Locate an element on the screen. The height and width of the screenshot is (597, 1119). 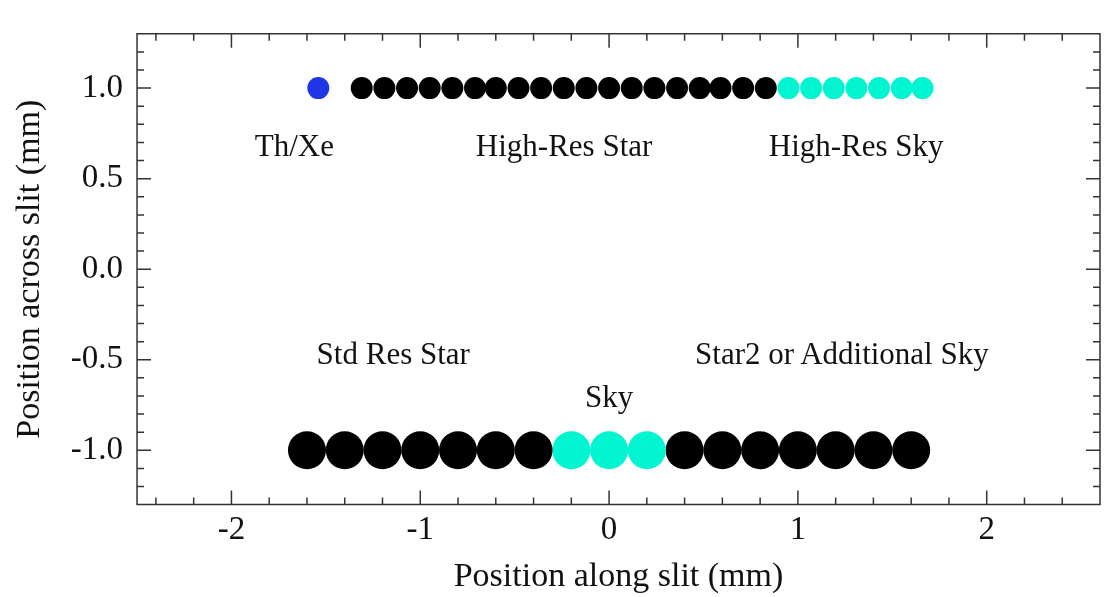
x-tick-label: 0 is located at coordinates (609, 528).